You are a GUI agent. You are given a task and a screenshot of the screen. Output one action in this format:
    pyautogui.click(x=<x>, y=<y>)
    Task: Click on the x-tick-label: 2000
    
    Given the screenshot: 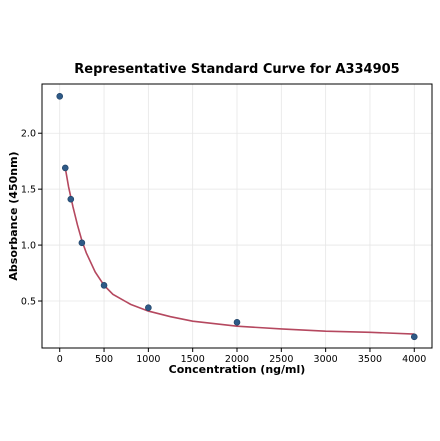 What is the action you would take?
    pyautogui.click(x=237, y=359)
    